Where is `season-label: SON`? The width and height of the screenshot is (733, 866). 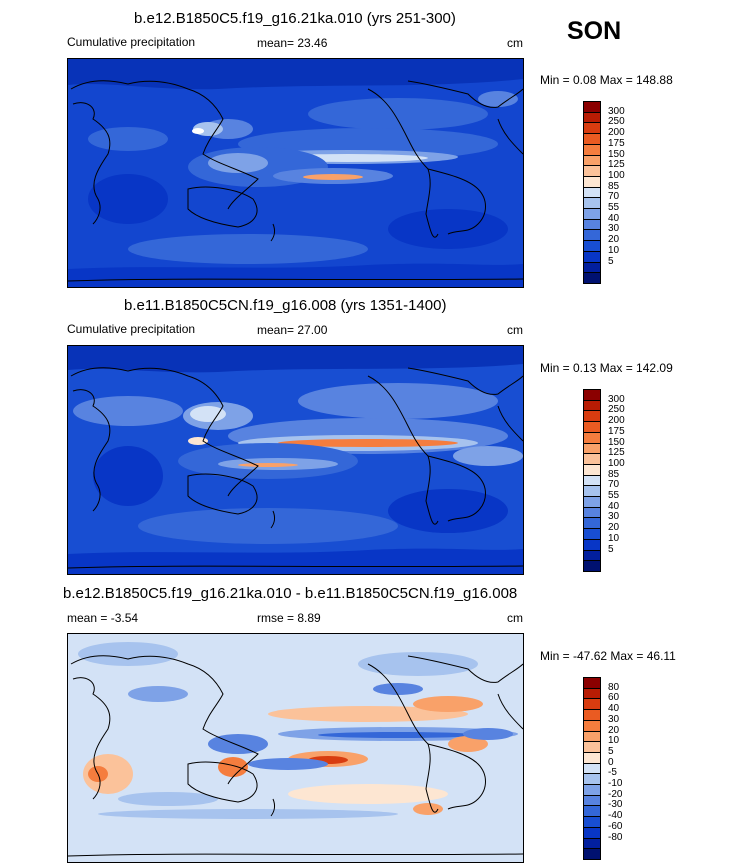
season-label: SON is located at coordinates (594, 31).